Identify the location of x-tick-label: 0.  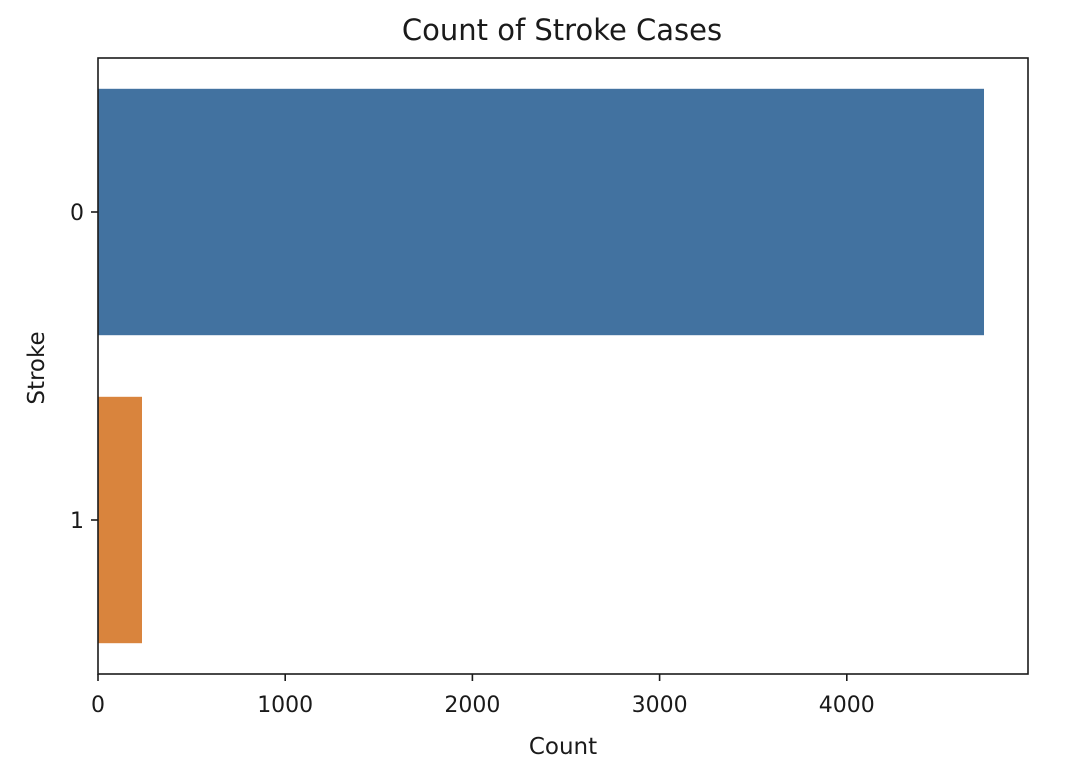
(98, 705).